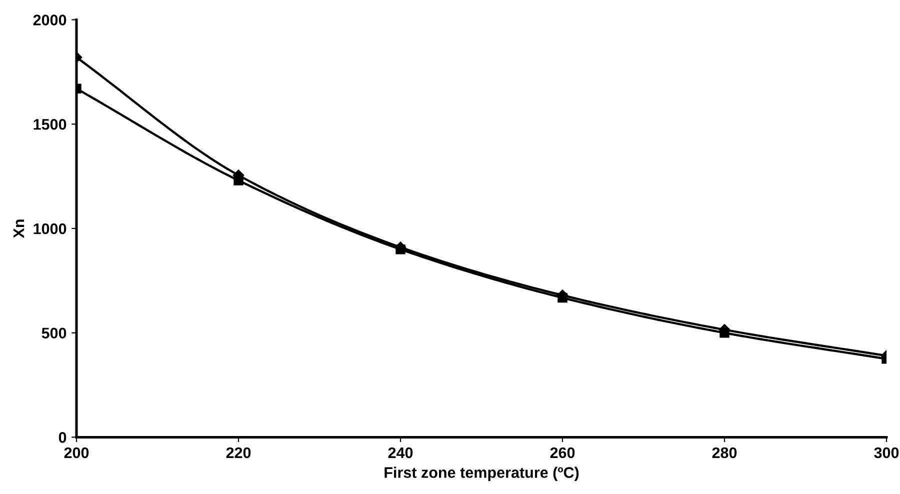 The image size is (900, 494). What do you see at coordinates (62, 437) in the screenshot?
I see `y-tick-label: 0` at bounding box center [62, 437].